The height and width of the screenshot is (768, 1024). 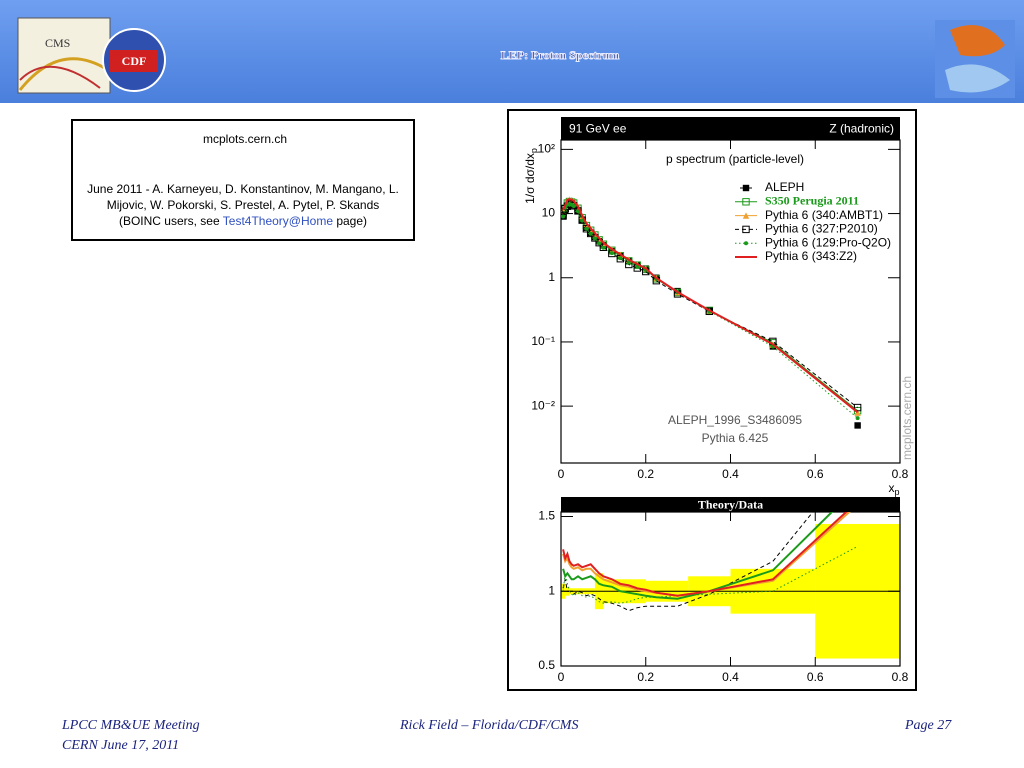 I want to click on box-title: mcplots.cern.ch, so click(x=245, y=139).